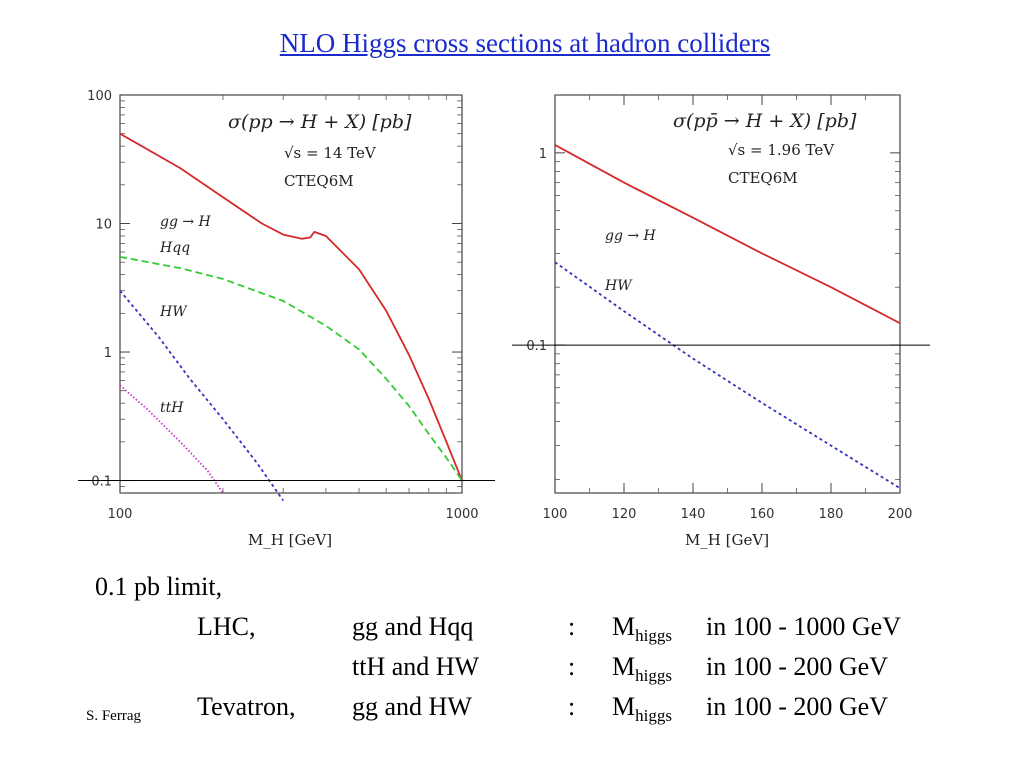 This screenshot has height=768, width=1024. Describe the element at coordinates (572, 706) in the screenshot. I see `note-colon-3: :` at that location.